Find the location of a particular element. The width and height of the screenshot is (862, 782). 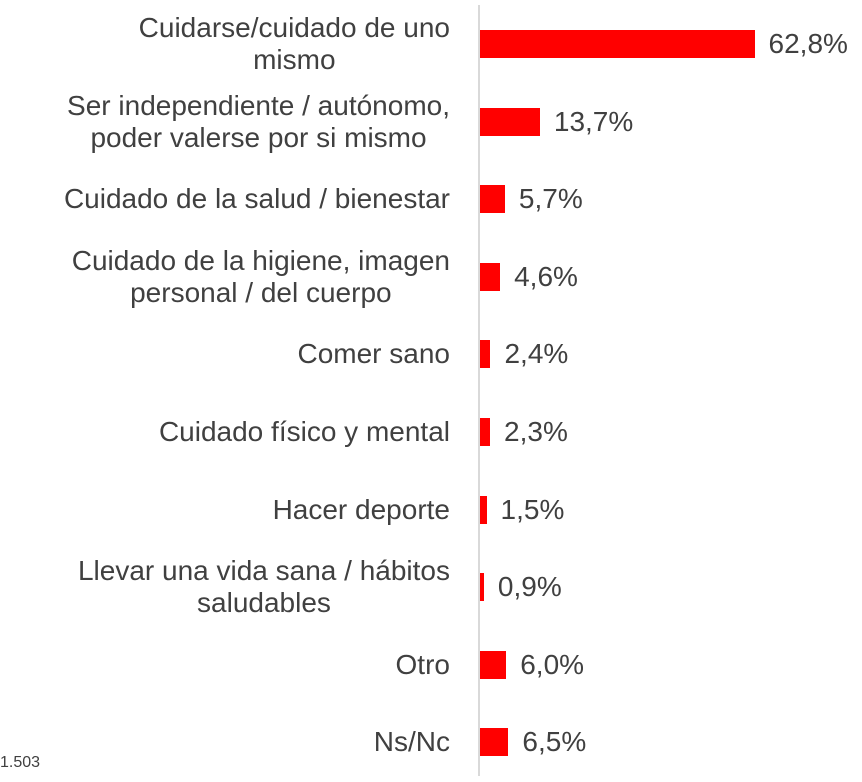

category-label: Cuidado de la salud / bienestar is located at coordinates (256, 199).